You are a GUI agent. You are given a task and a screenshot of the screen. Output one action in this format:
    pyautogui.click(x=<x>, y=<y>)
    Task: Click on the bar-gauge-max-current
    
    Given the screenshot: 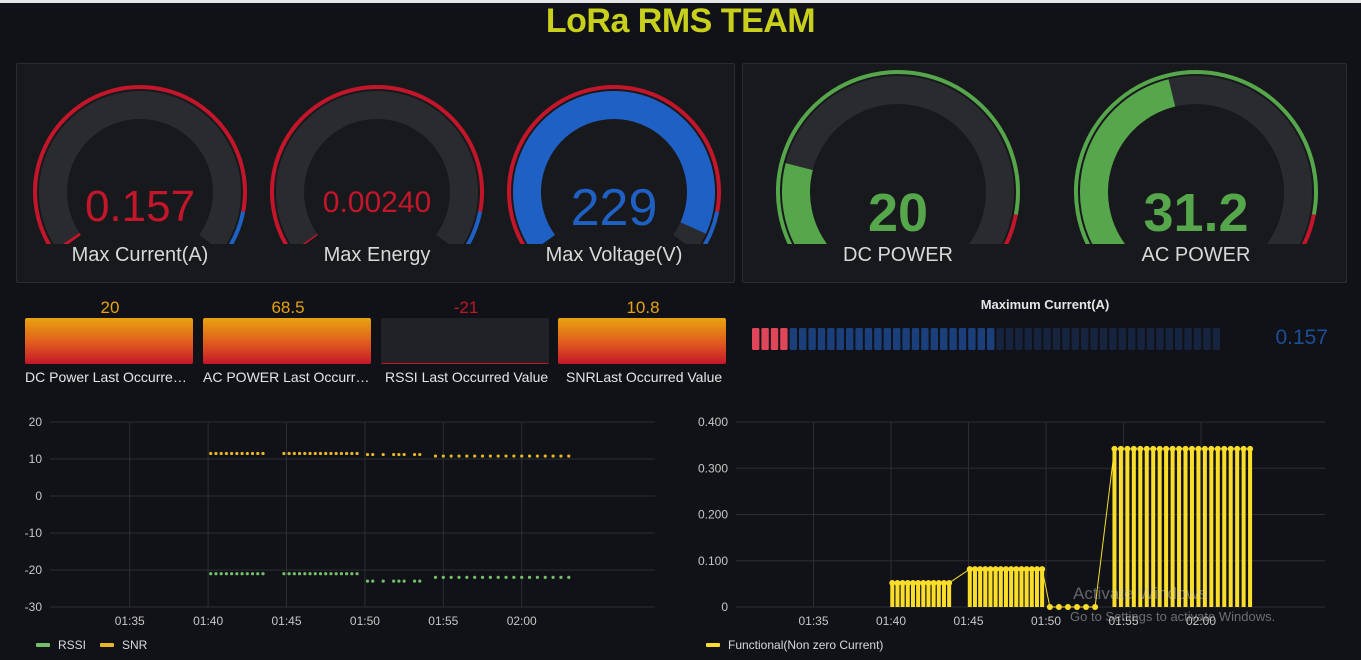 What is the action you would take?
    pyautogui.click(x=987, y=339)
    